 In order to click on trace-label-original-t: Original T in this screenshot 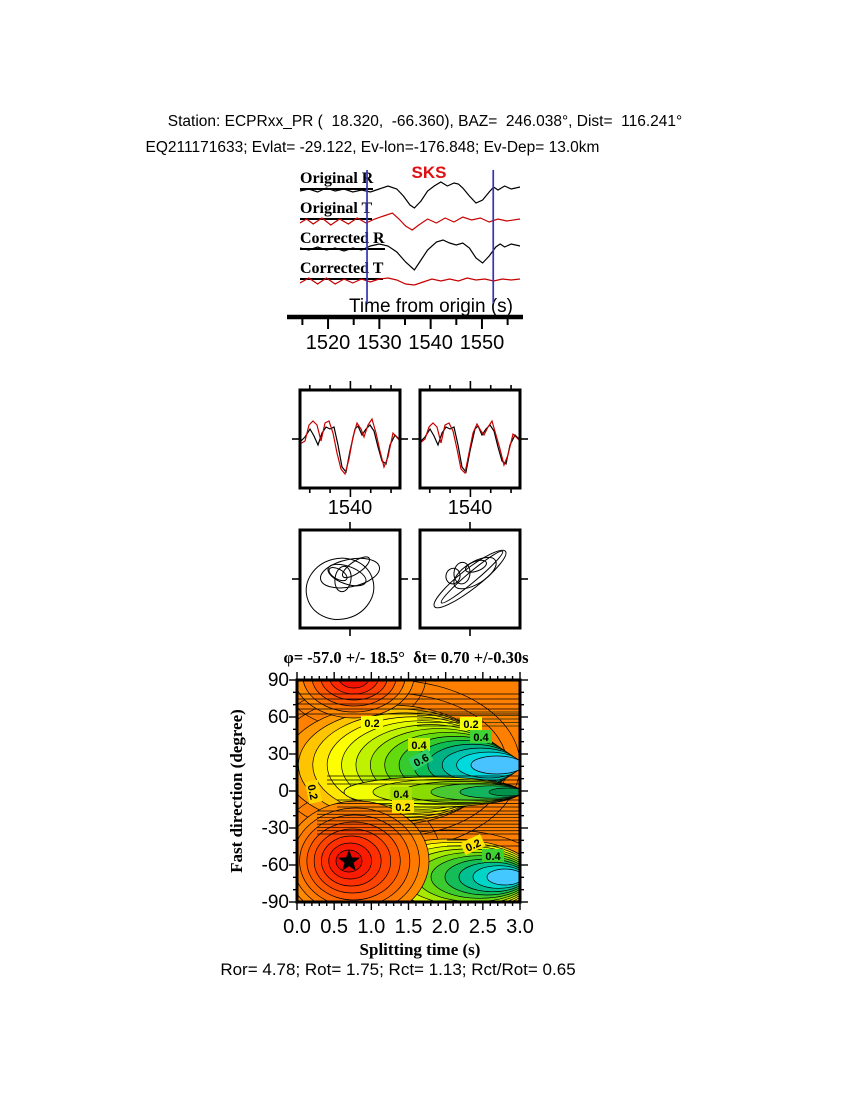, I will do `click(336, 210)`.